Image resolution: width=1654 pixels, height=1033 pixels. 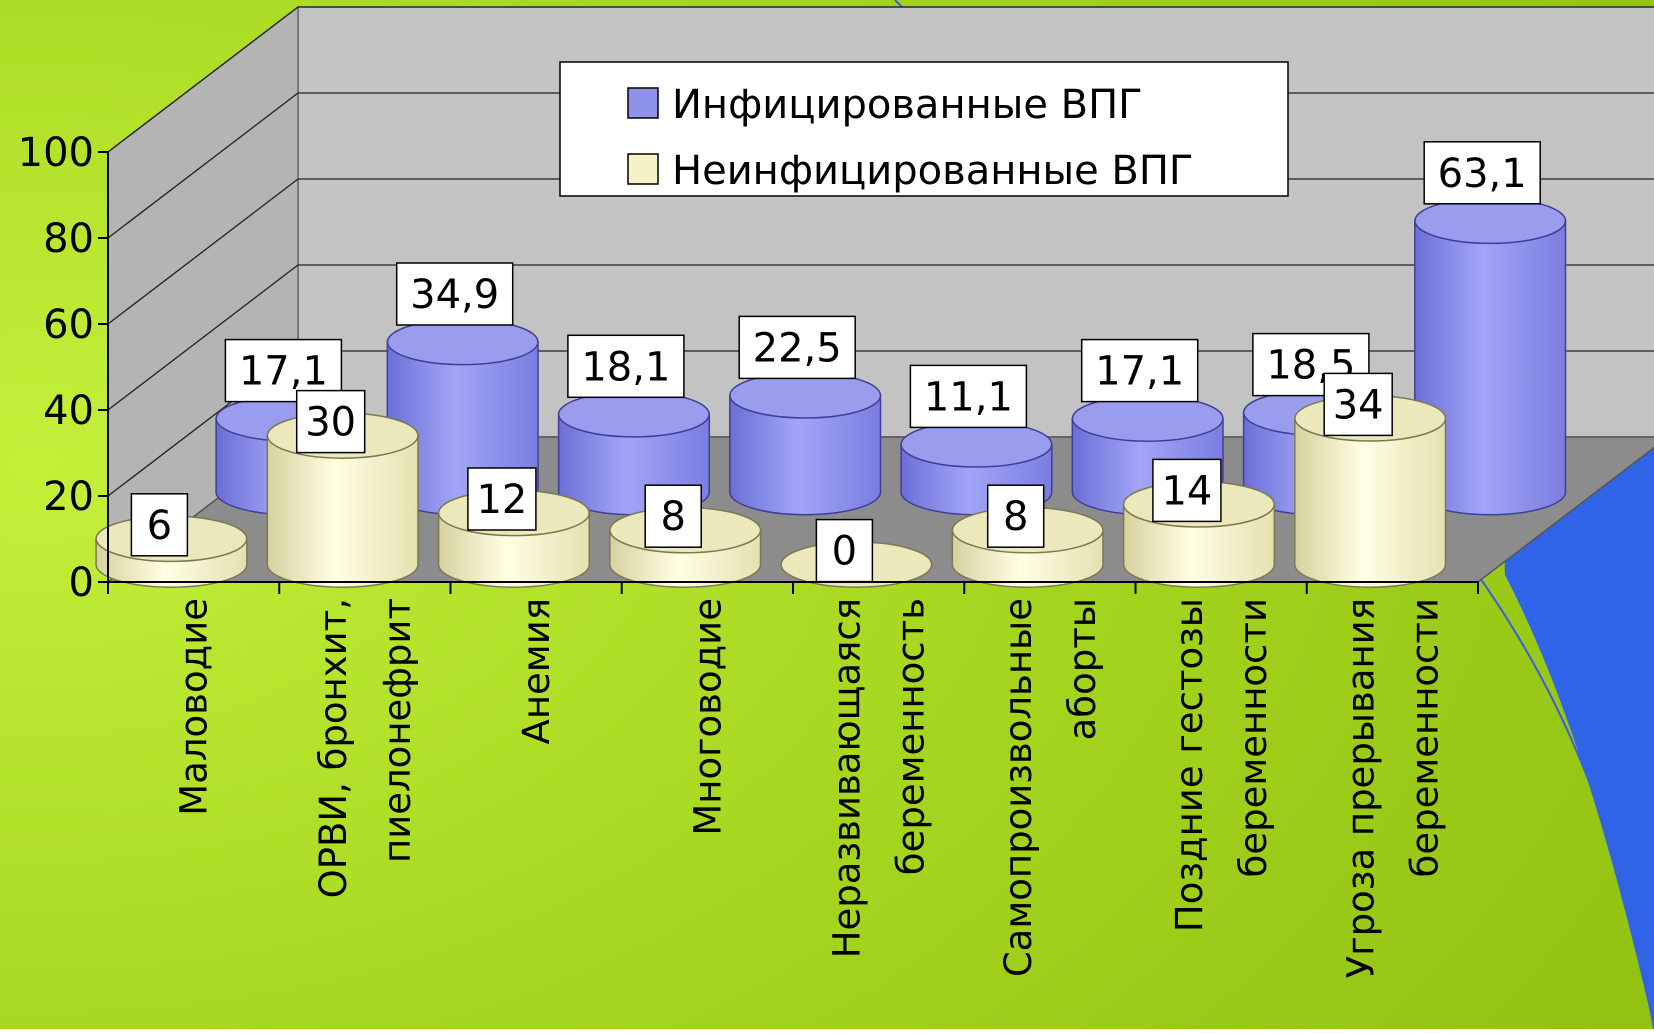 I want to click on svg-text: 12, so click(x=501, y=500).